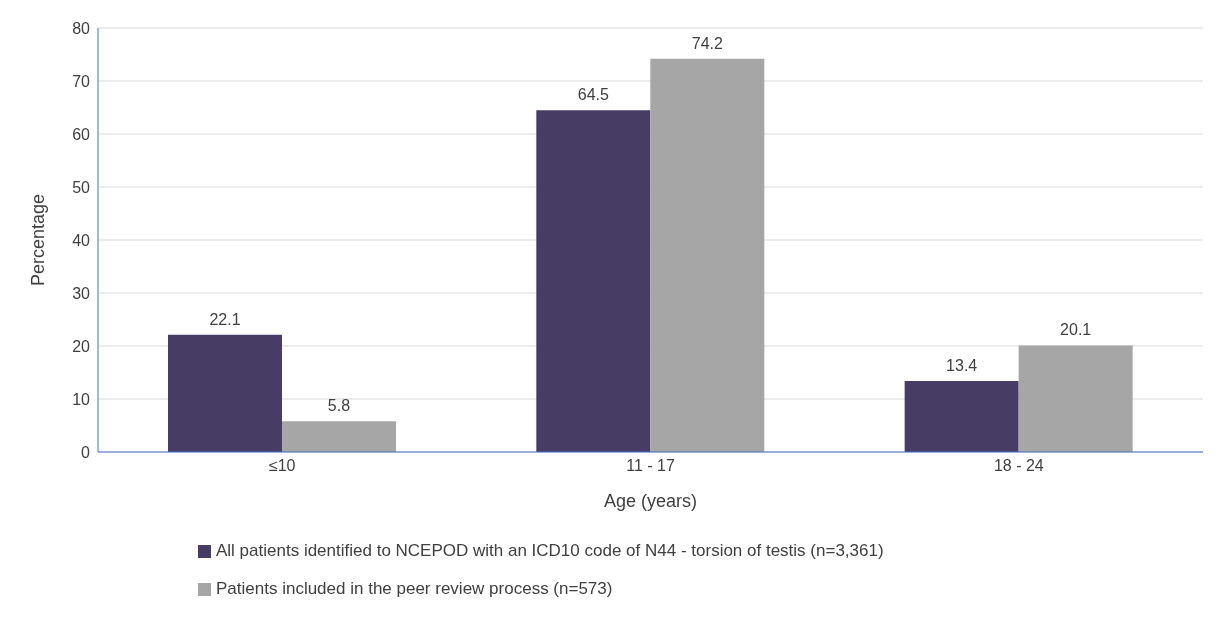 This screenshot has width=1221, height=626. Describe the element at coordinates (38, 240) in the screenshot. I see `y-axis-title: Percentage` at that location.